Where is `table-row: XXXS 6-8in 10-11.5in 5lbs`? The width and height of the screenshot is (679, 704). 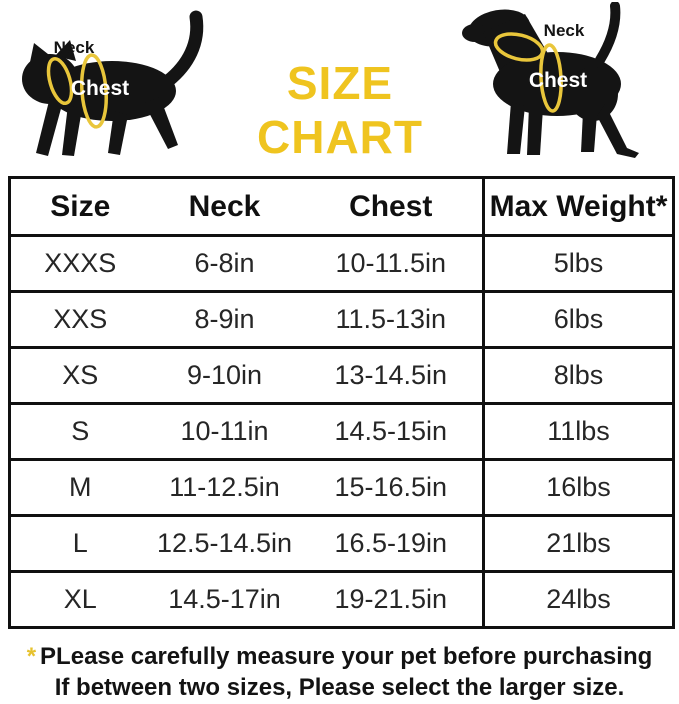
table-row: XXXS 6-8in 10-11.5in 5lbs is located at coordinates (342, 263).